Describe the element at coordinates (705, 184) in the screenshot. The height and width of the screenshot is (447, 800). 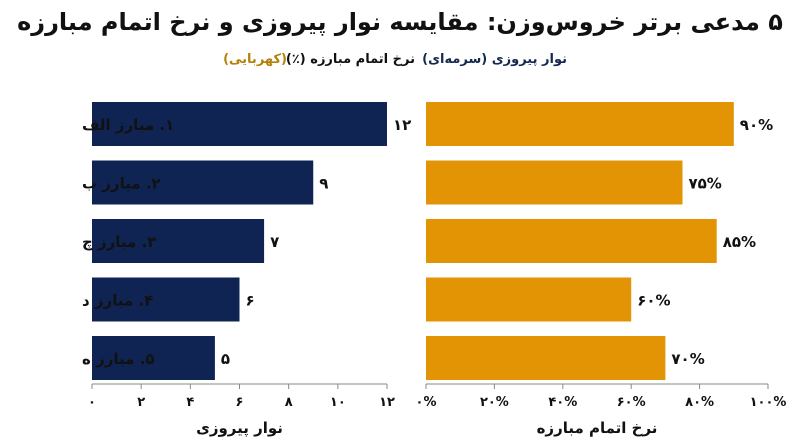
I see `finish-value-label: ۷۵%` at that location.